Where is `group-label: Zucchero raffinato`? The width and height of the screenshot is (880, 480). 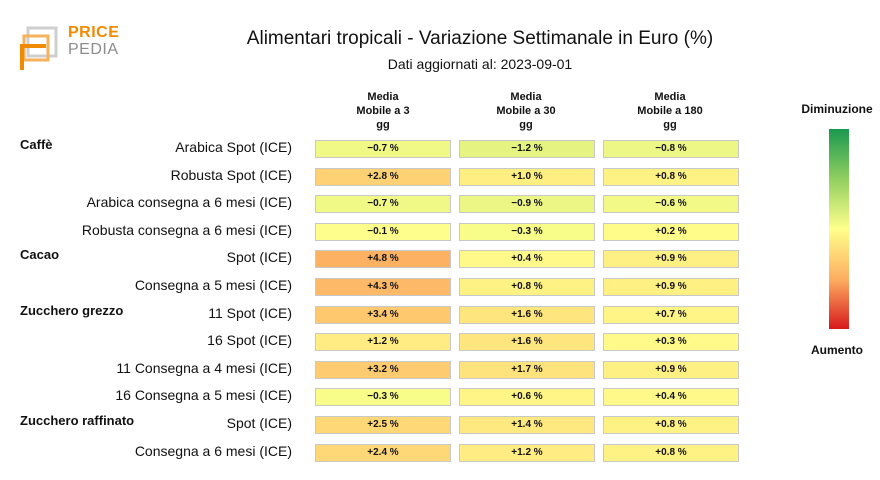 group-label: Zucchero raffinato is located at coordinates (77, 420).